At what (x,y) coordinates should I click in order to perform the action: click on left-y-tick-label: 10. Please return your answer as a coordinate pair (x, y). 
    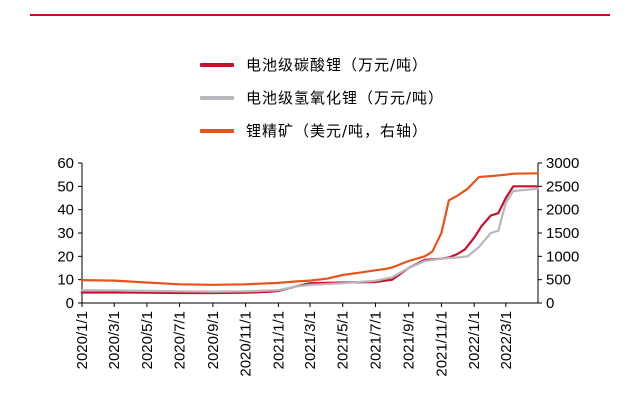
    Looking at the image, I should click on (65, 280).